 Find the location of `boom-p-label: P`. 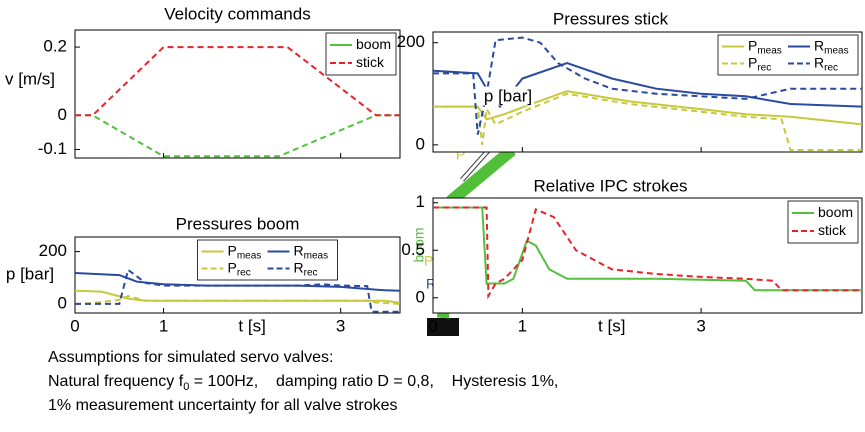

boom-p-label: P is located at coordinates (428, 261).